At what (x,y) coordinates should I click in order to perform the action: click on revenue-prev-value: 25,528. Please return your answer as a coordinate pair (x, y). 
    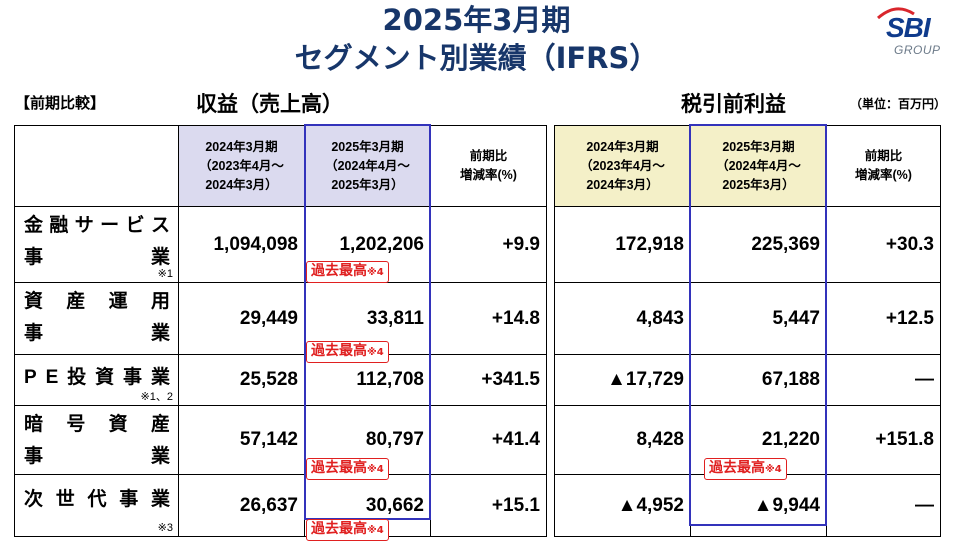
    Looking at the image, I should click on (241, 380).